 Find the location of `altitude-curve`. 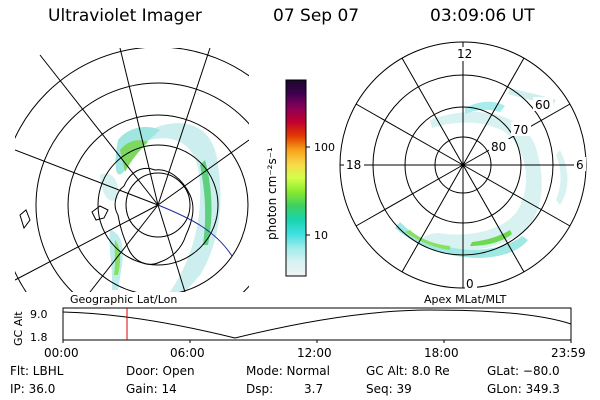

altitude-curve is located at coordinates (317, 324).